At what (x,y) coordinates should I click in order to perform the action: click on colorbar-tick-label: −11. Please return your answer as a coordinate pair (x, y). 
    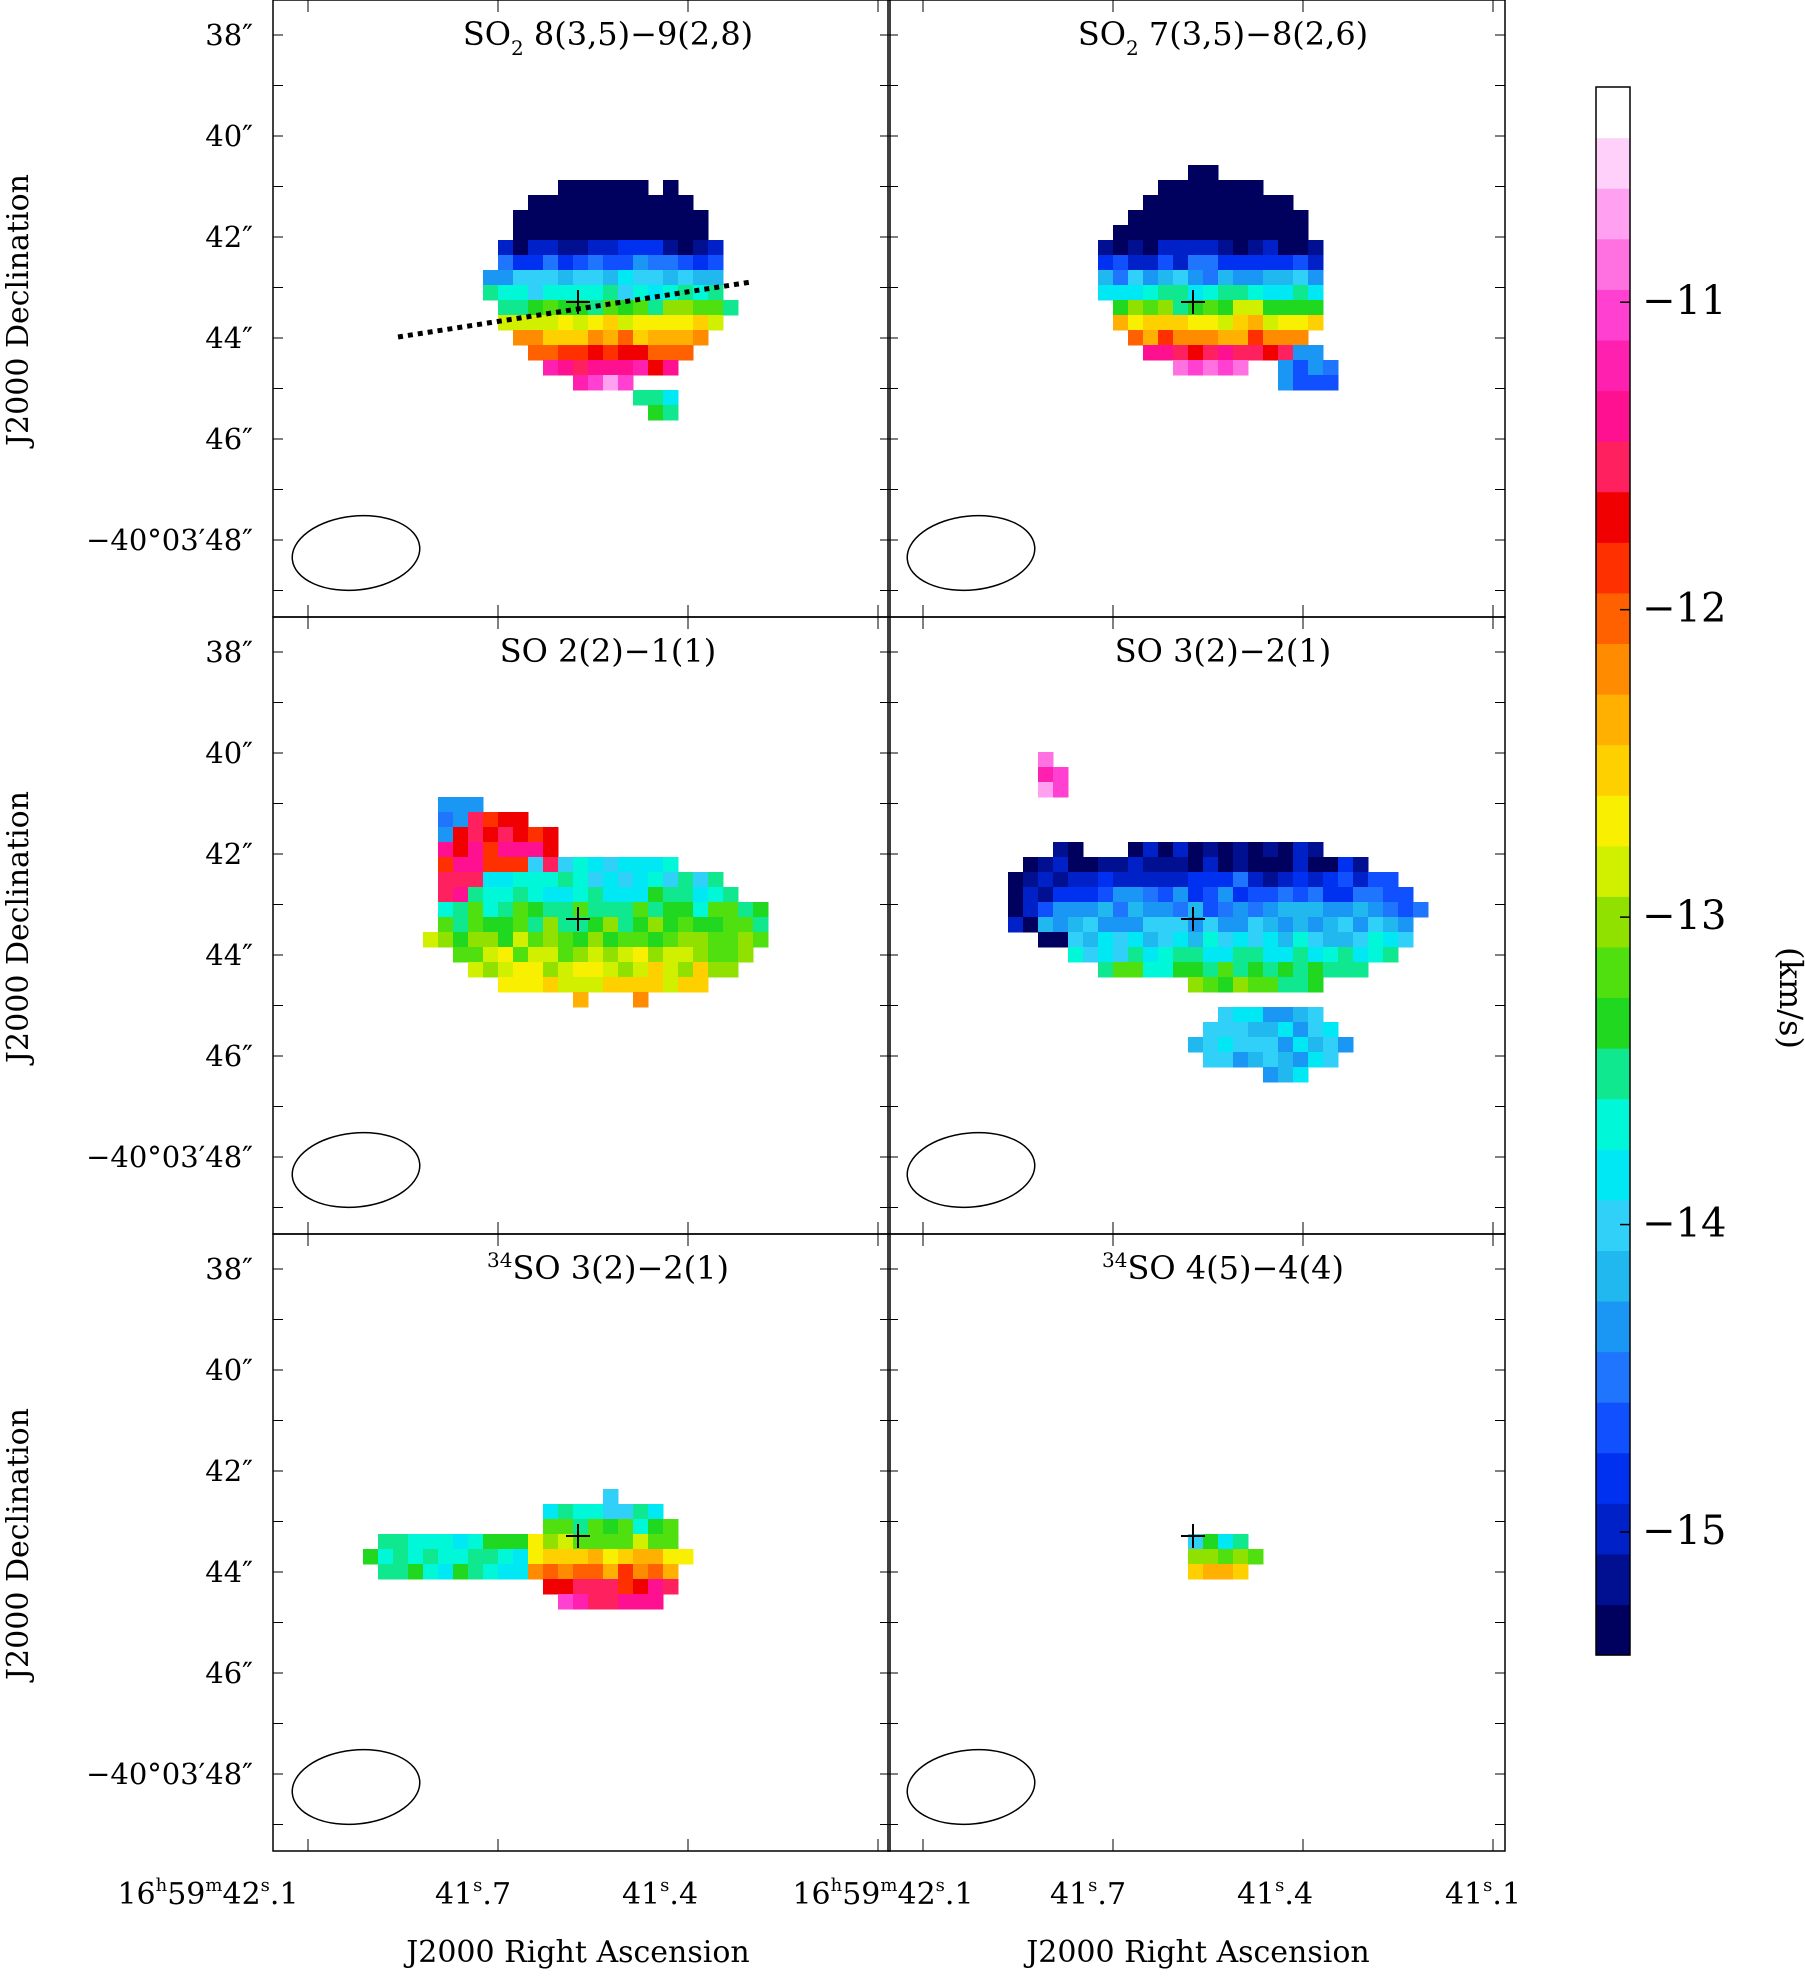
    Looking at the image, I should click on (1684, 301).